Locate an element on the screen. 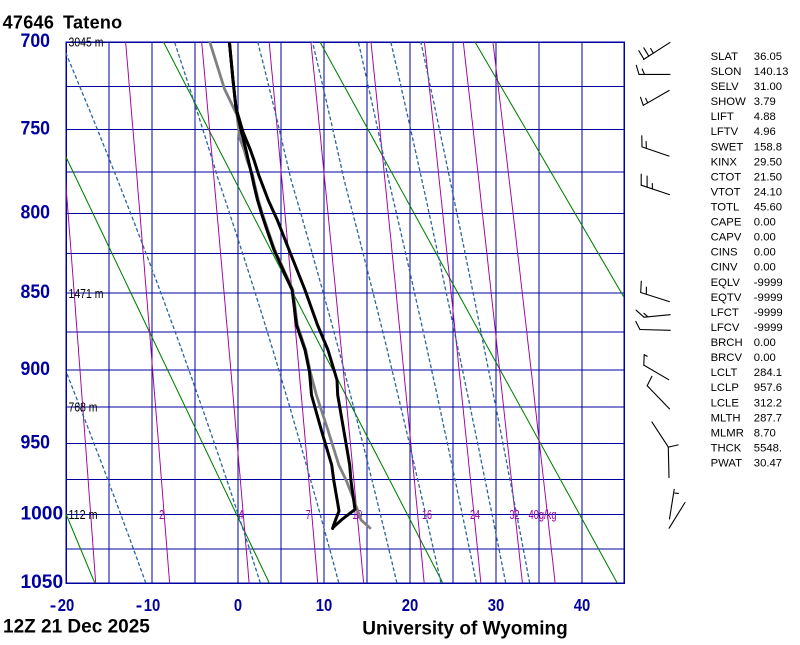  svg-text: 4.88 is located at coordinates (765, 117).